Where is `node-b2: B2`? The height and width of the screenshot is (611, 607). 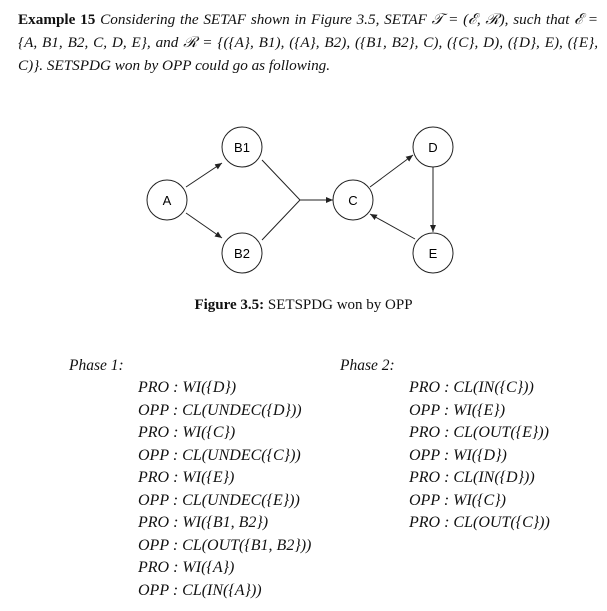 node-b2: B2 is located at coordinates (242, 253).